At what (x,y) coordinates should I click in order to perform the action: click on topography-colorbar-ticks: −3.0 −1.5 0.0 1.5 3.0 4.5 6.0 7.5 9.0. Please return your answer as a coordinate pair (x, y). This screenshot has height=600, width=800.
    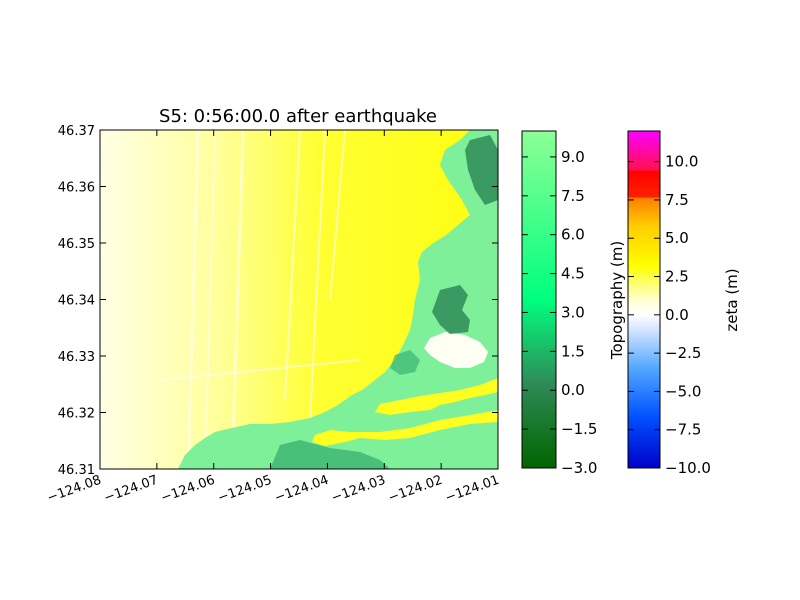
    Looking at the image, I should click on (559, 312).